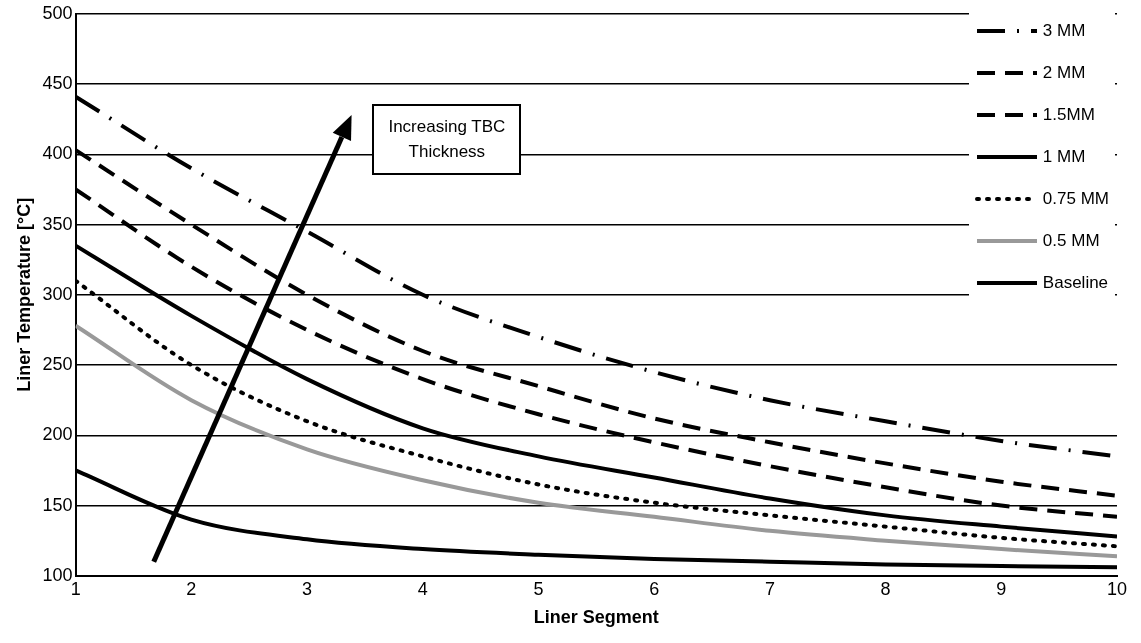 The width and height of the screenshot is (1141, 643). What do you see at coordinates (75, 588) in the screenshot?
I see `x-tick-label: 1` at bounding box center [75, 588].